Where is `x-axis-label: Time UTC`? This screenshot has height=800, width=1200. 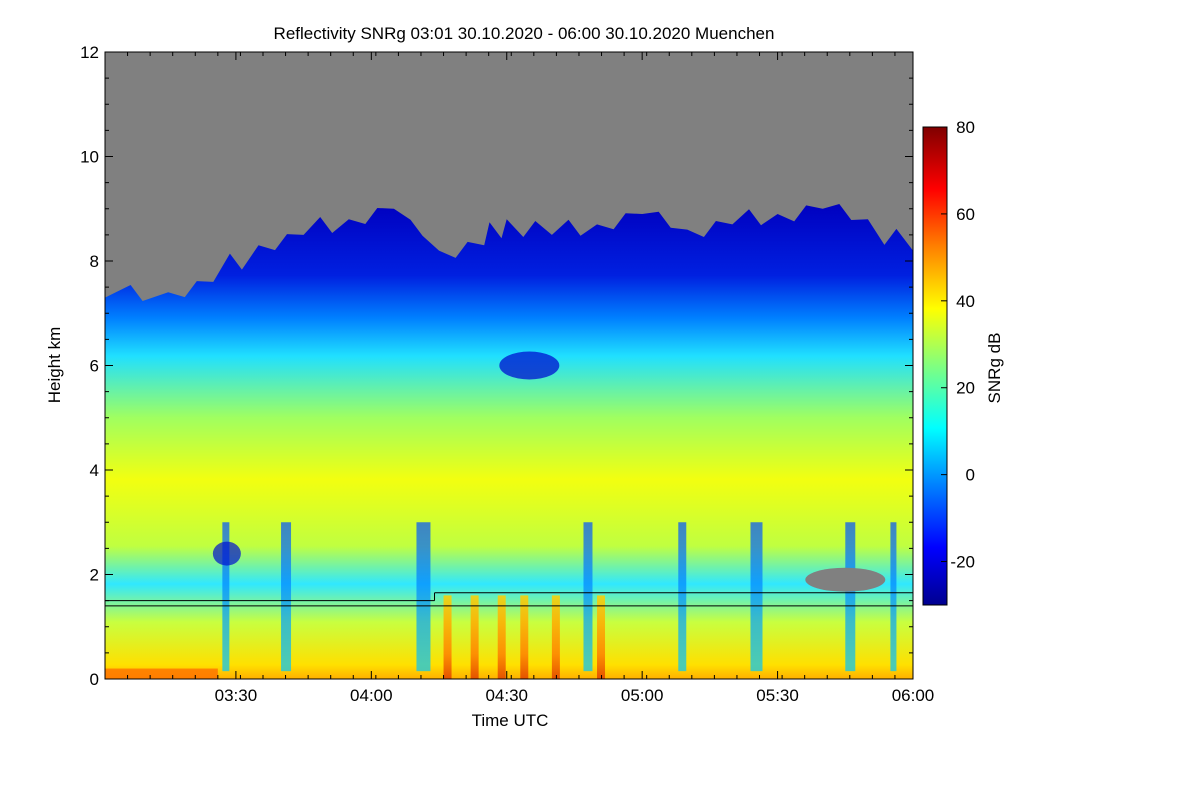 x-axis-label: Time UTC is located at coordinates (510, 720).